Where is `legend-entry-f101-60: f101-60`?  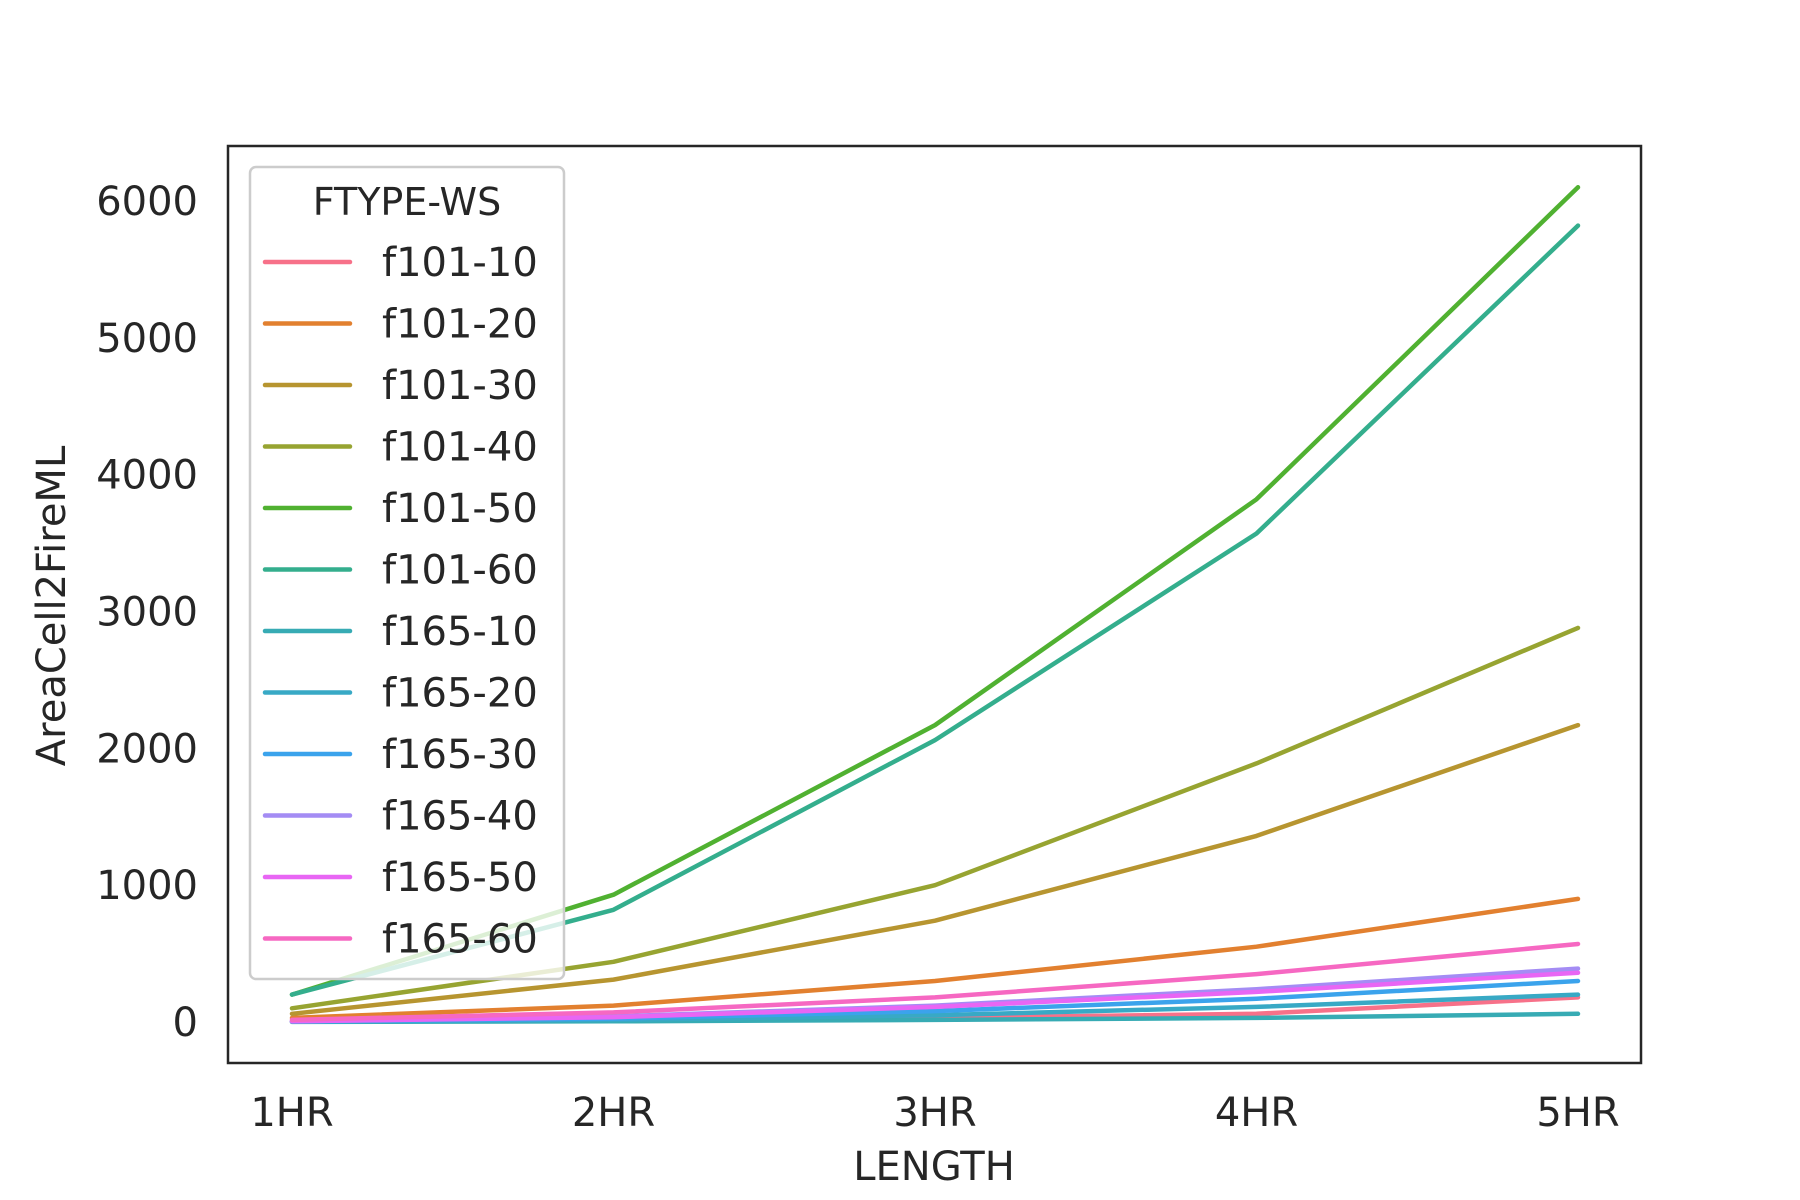
legend-entry-f101-60: f101-60 is located at coordinates (400, 571).